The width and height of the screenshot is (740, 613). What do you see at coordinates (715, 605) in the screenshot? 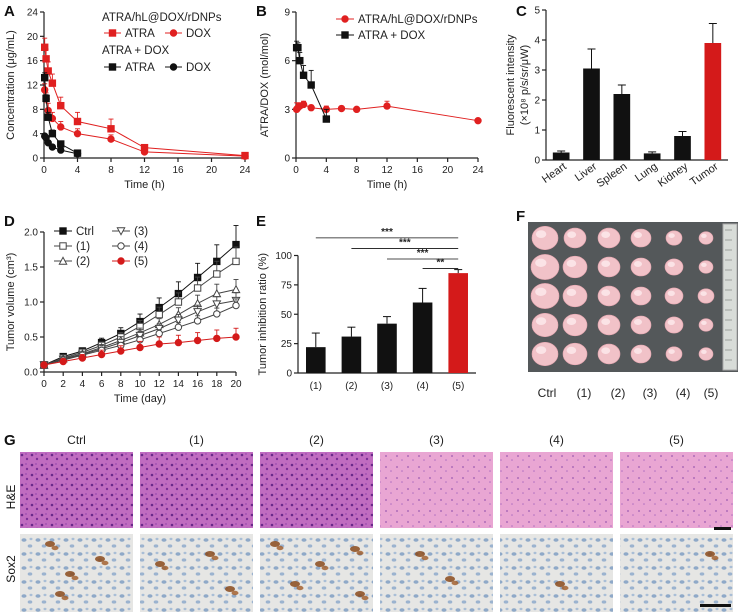
I see `scale-bar-sox2` at bounding box center [715, 605].